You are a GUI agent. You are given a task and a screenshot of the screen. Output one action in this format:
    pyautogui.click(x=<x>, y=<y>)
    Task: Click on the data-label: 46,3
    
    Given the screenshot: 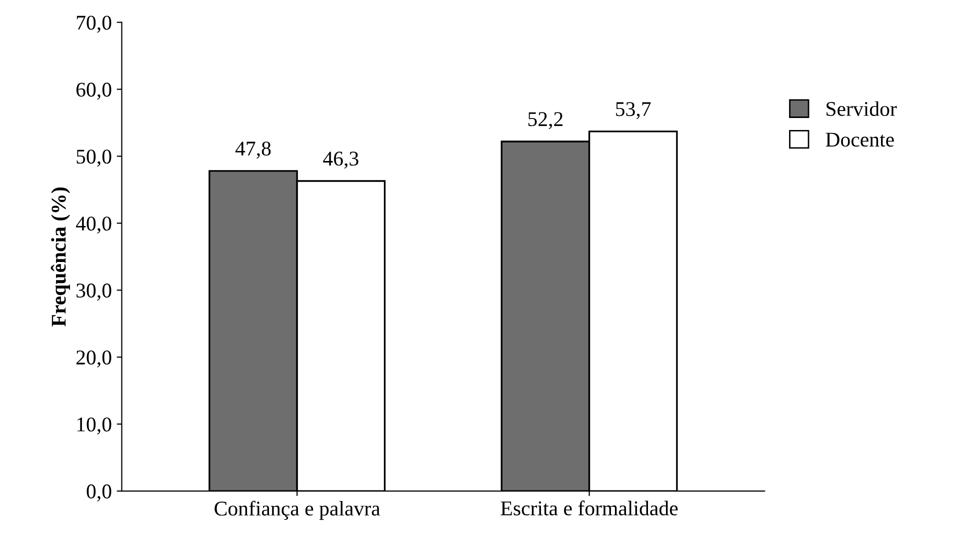 What is the action you would take?
    pyautogui.click(x=340, y=160)
    